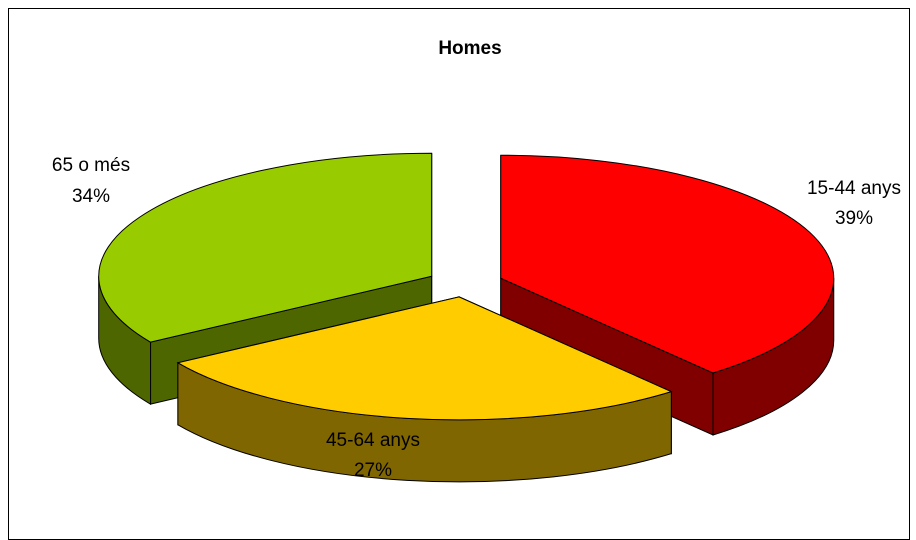 The height and width of the screenshot is (540, 916). What do you see at coordinates (373, 470) in the screenshot?
I see `value-label-45-64: 27%` at bounding box center [373, 470].